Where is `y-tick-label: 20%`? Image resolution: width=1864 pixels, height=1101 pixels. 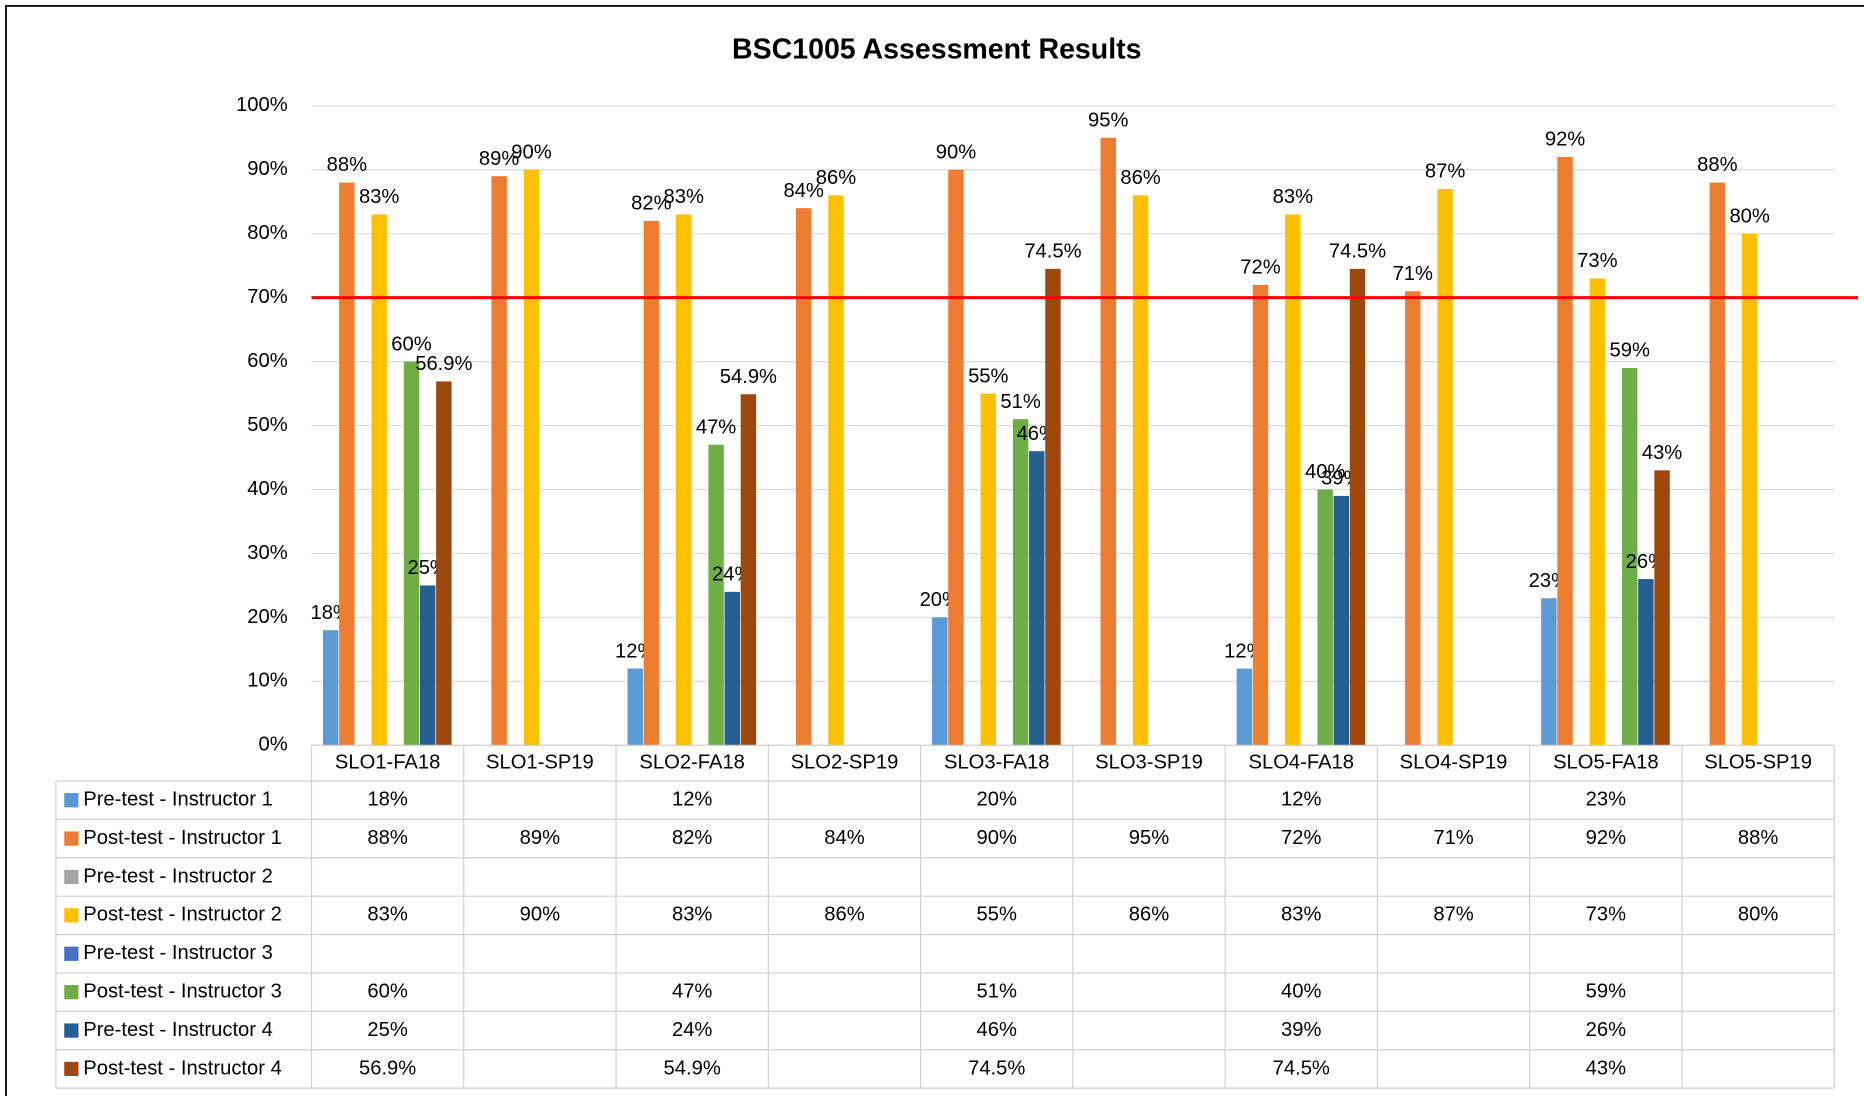 y-tick-label: 20% is located at coordinates (267, 617).